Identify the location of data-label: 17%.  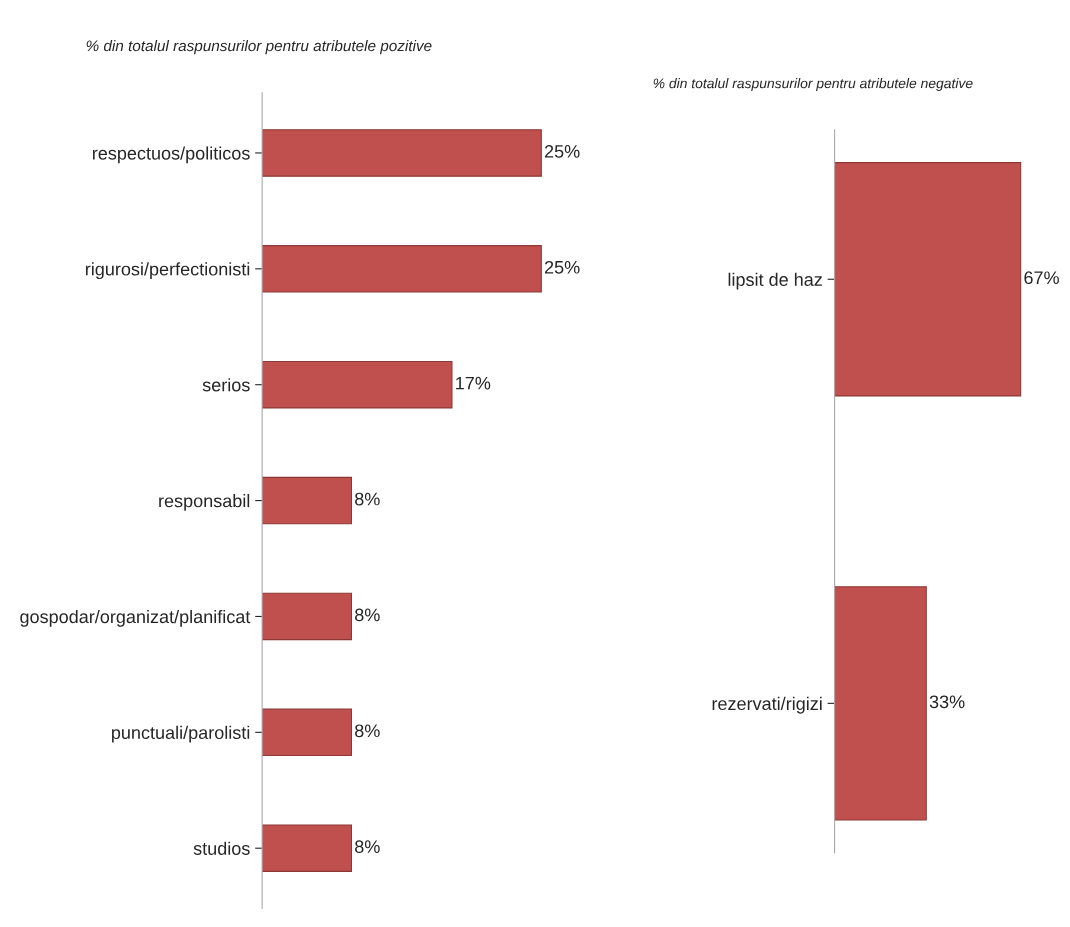
(473, 383).